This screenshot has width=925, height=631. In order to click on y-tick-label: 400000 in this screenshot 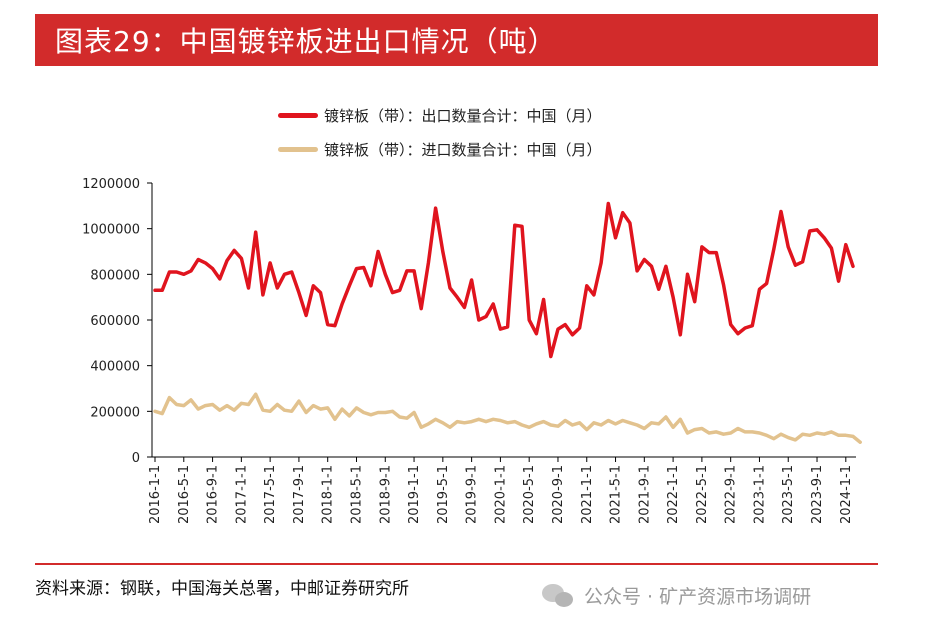, I will do `click(115, 367)`.